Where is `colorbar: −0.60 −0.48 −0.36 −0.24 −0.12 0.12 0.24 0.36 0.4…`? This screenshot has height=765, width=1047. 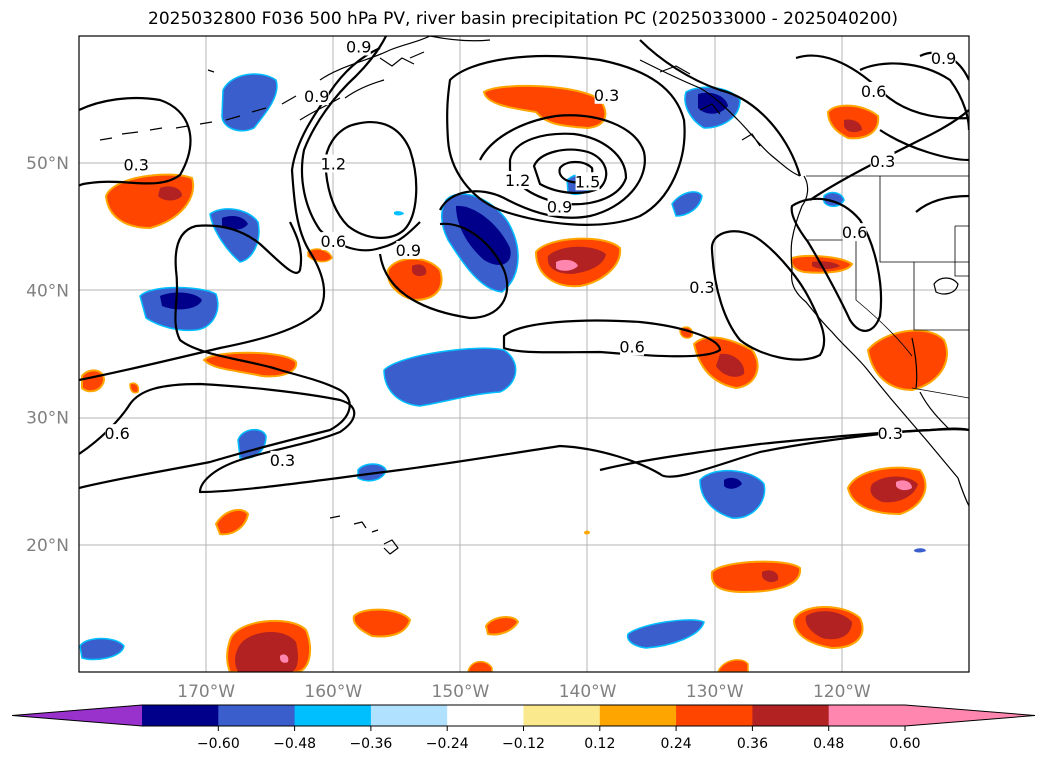
colorbar: −0.60 −0.48 −0.36 −0.24 −0.12 0.12 0.24 0.36 0.4… is located at coordinates (523, 728).